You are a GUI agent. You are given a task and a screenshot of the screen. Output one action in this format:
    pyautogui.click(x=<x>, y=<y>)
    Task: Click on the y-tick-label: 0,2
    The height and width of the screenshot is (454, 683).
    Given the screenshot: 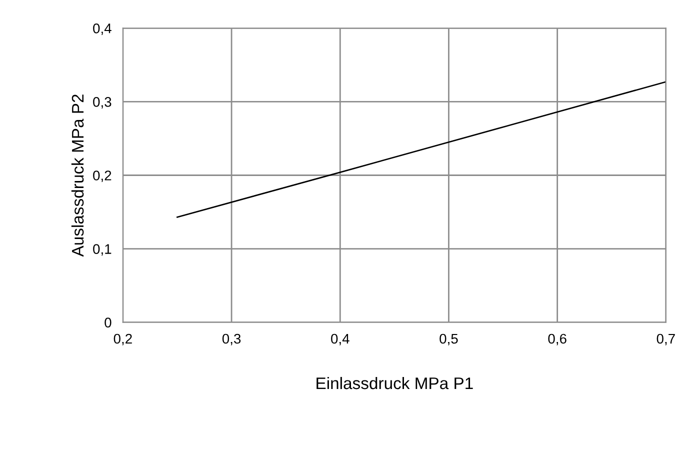 What is the action you would take?
    pyautogui.click(x=102, y=176)
    